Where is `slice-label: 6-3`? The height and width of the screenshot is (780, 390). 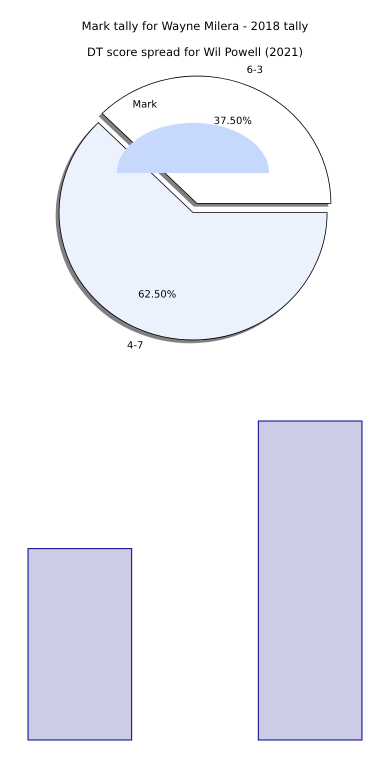
slice-label: 6-3 is located at coordinates (255, 70).